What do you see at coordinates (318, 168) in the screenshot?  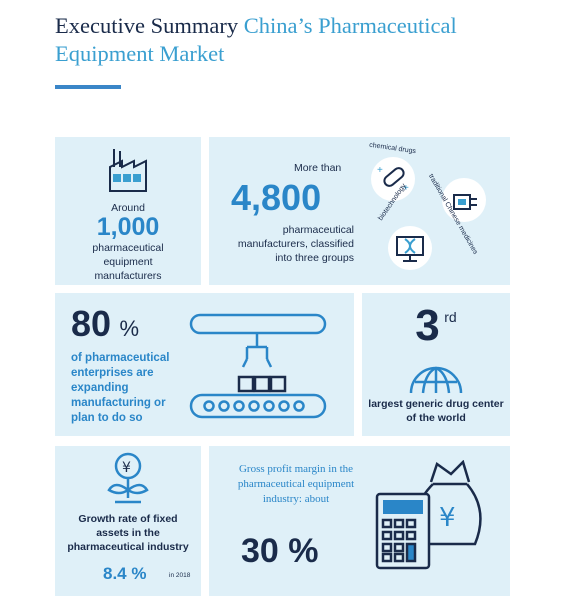 I see `groups-prefix: More than` at bounding box center [318, 168].